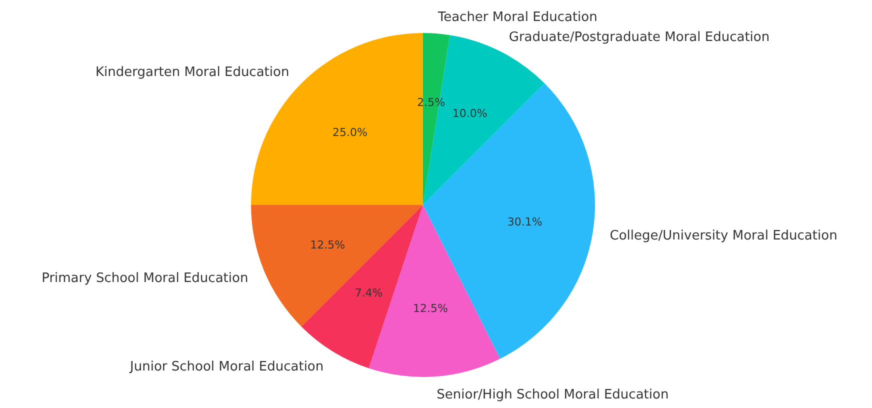  I want to click on slice-label: Kindergarten Moral Education, so click(192, 72).